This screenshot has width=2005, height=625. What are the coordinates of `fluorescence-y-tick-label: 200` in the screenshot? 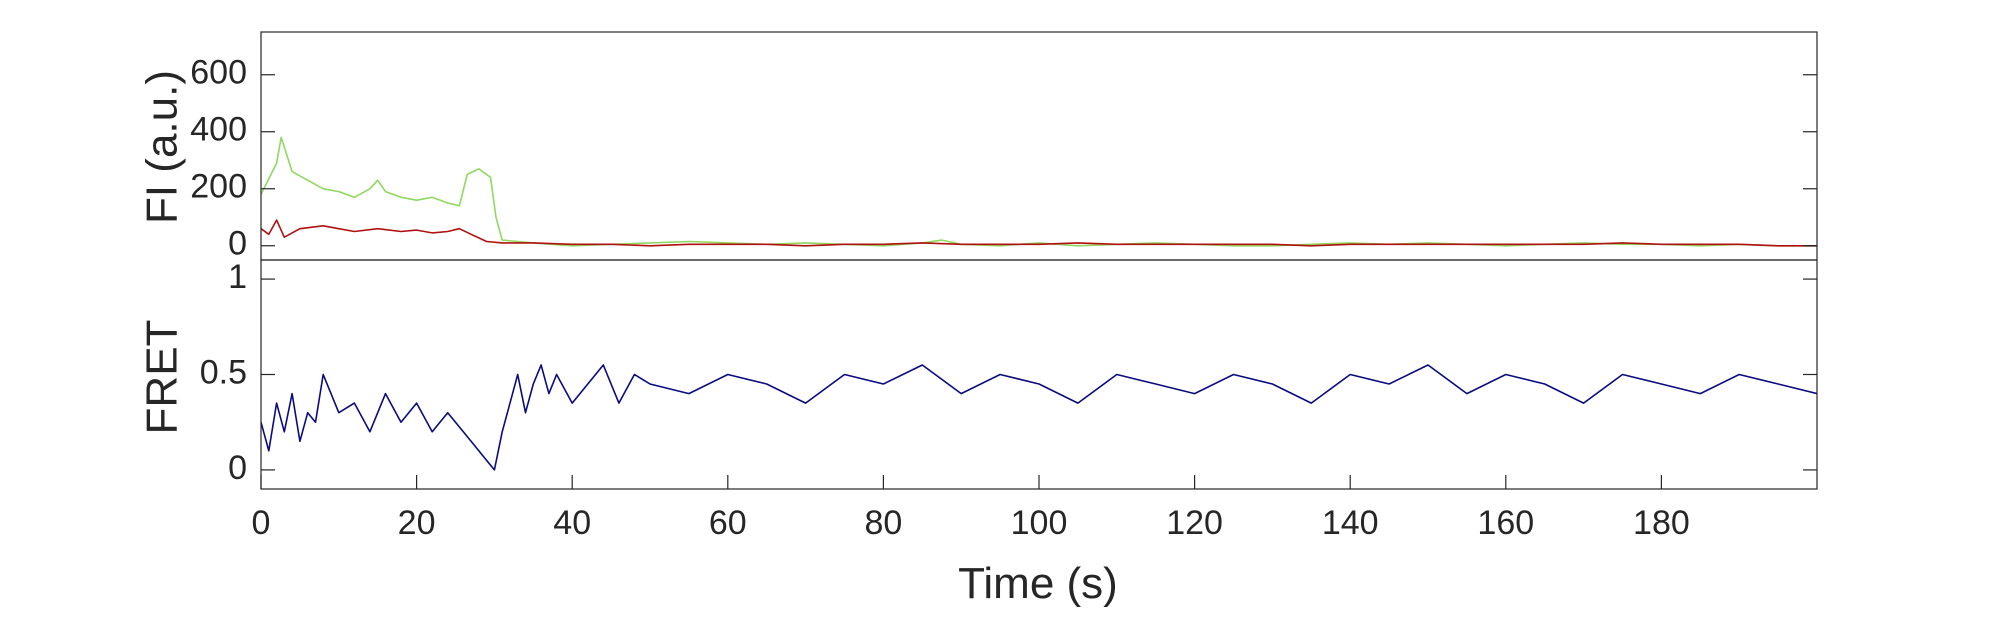 It's located at (218, 187).